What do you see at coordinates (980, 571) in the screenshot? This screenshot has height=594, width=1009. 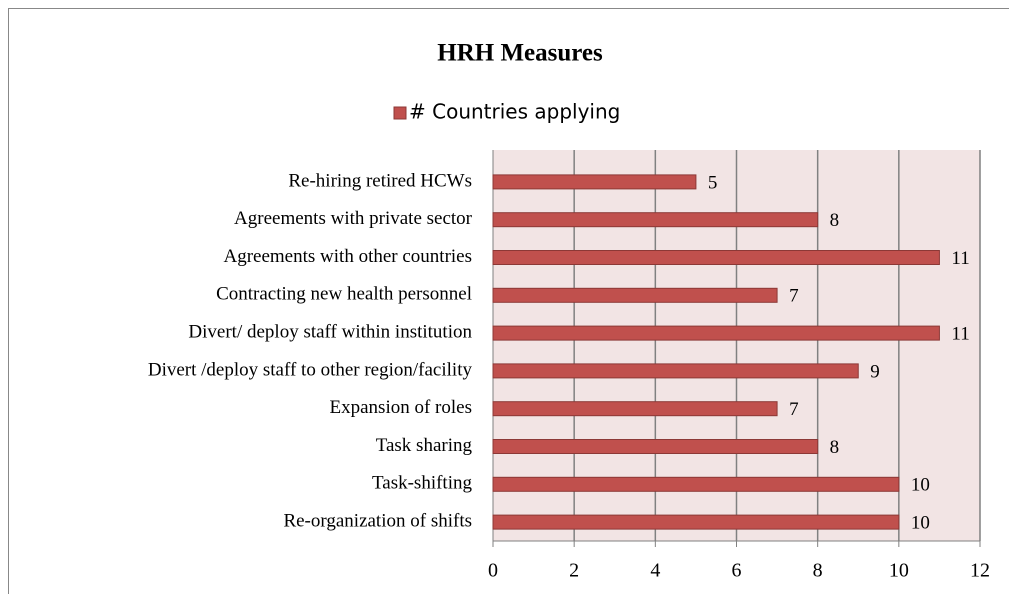 I see `x-tick-label: 12` at bounding box center [980, 571].